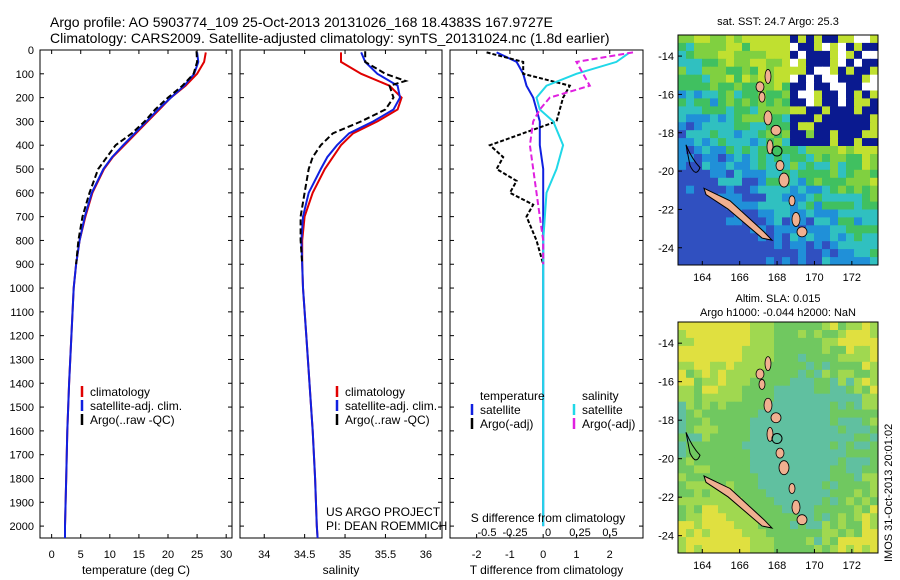  I want to click on depth-tick-label: 600, so click(25, 194).